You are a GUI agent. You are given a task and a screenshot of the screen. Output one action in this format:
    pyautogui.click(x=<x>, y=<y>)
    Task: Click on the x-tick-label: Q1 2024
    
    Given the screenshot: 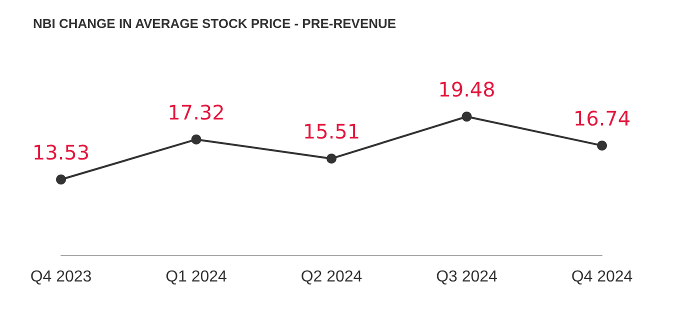 What is the action you would take?
    pyautogui.click(x=197, y=277)
    